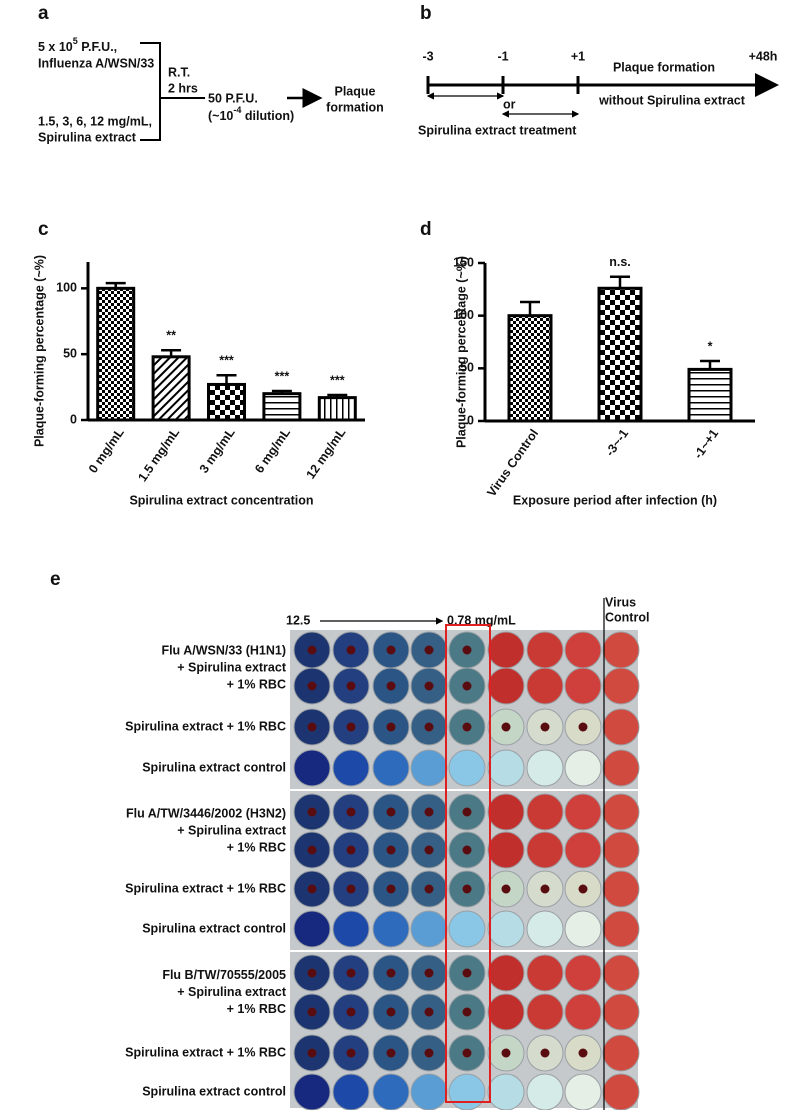 Image resolution: width=787 pixels, height=1110 pixels. I want to click on control-label: Virus, so click(620, 602).